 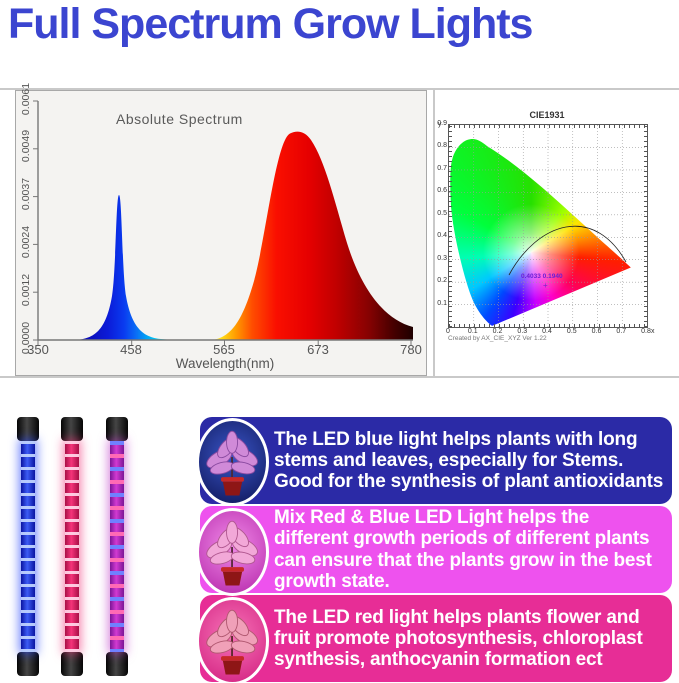 I want to click on x-axis-tick: 458, so click(x=131, y=349).